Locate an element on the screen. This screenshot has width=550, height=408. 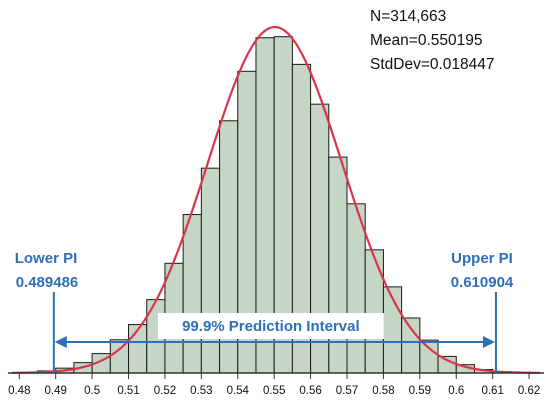
arrow-right-head is located at coordinates (488, 342).